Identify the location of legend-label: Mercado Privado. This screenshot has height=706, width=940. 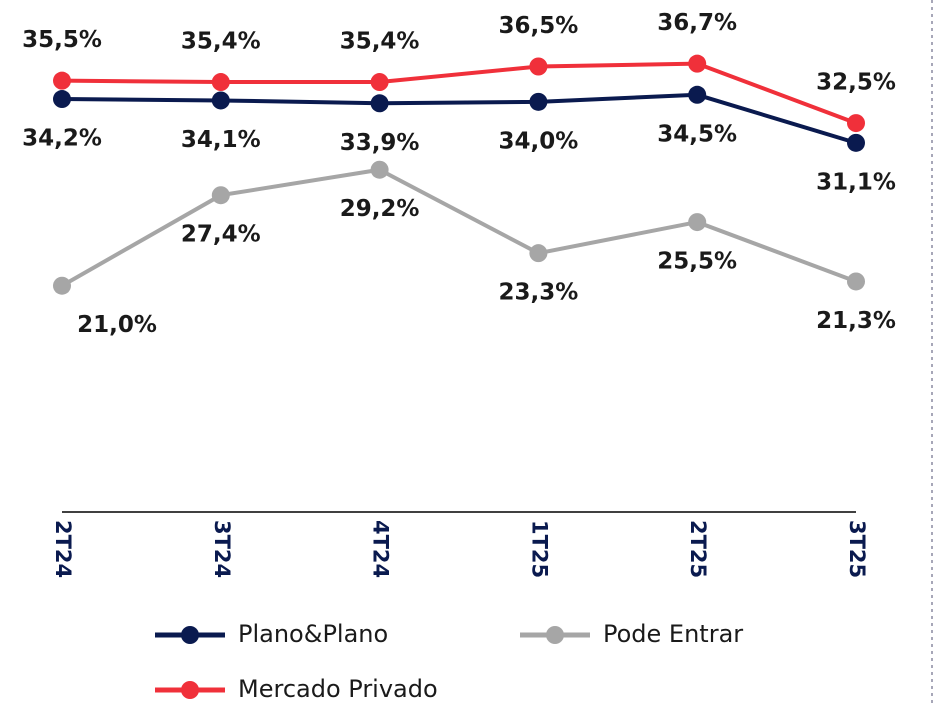
(338, 689).